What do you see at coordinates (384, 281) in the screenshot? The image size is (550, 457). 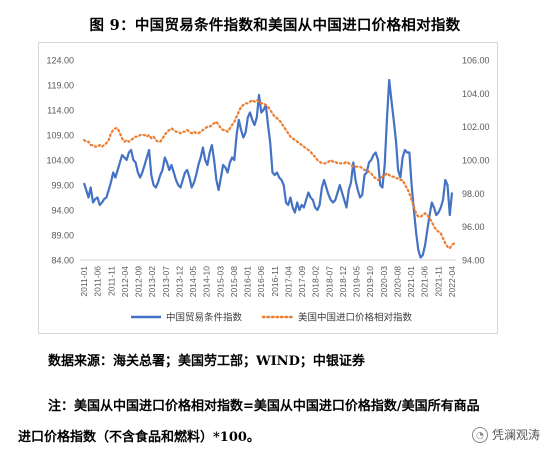 I see `x-tick-label: 2020-03` at bounding box center [384, 281].